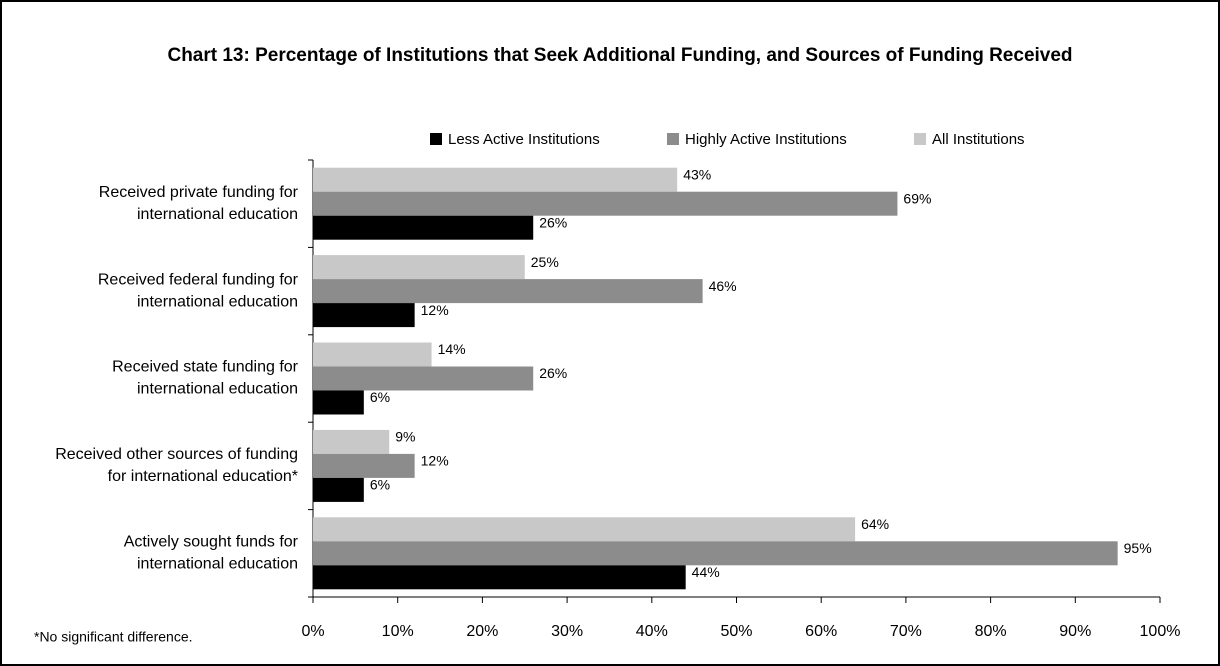 The width and height of the screenshot is (1220, 666). Describe the element at coordinates (1075, 631) in the screenshot. I see `x-tick-label: 90%` at that location.